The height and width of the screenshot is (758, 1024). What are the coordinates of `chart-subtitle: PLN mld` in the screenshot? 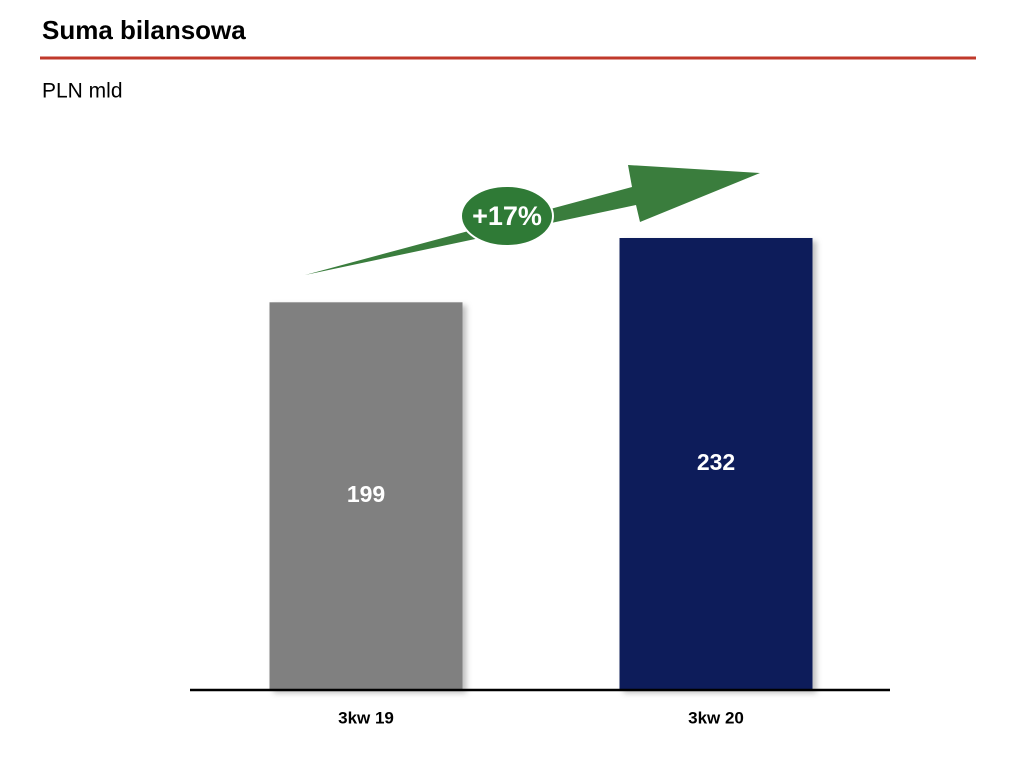 It's located at (82, 91).